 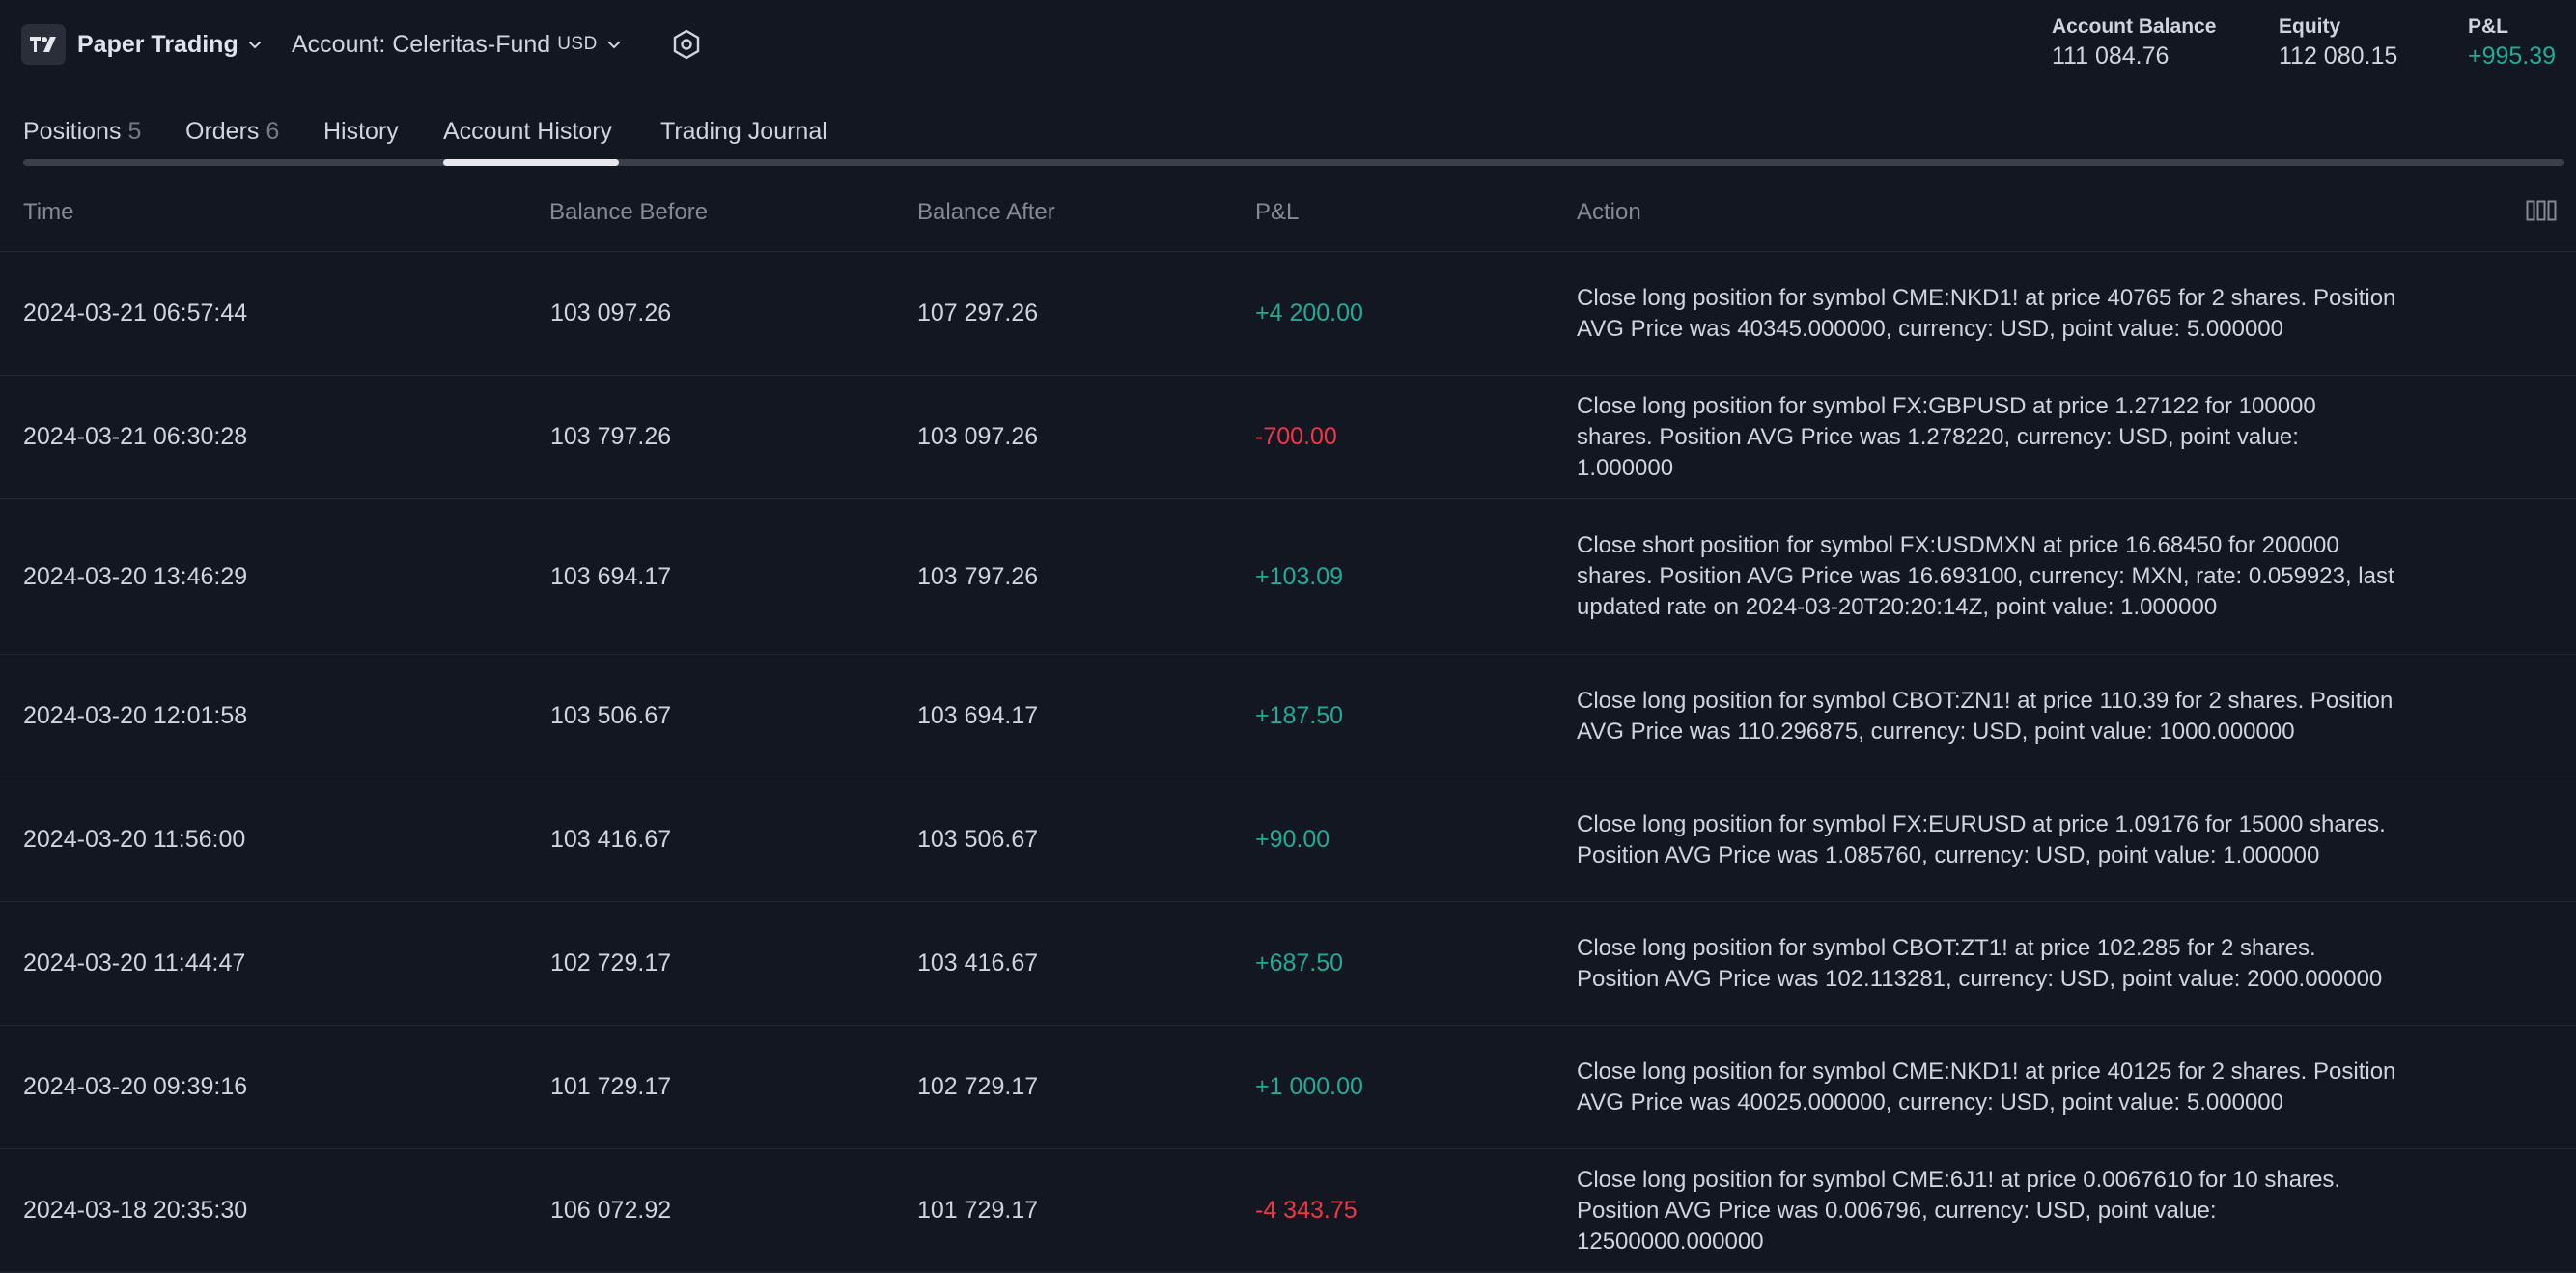 I want to click on balance-before-cell: 103 416.67, so click(x=611, y=840).